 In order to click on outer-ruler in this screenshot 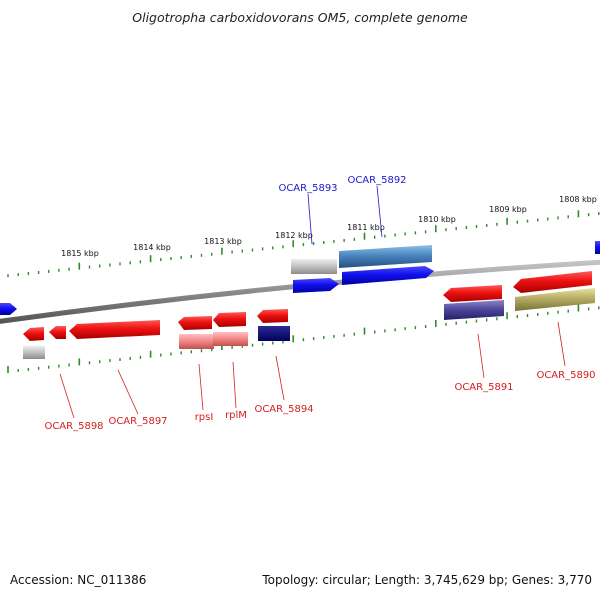, I will do `click(303, 244)`.